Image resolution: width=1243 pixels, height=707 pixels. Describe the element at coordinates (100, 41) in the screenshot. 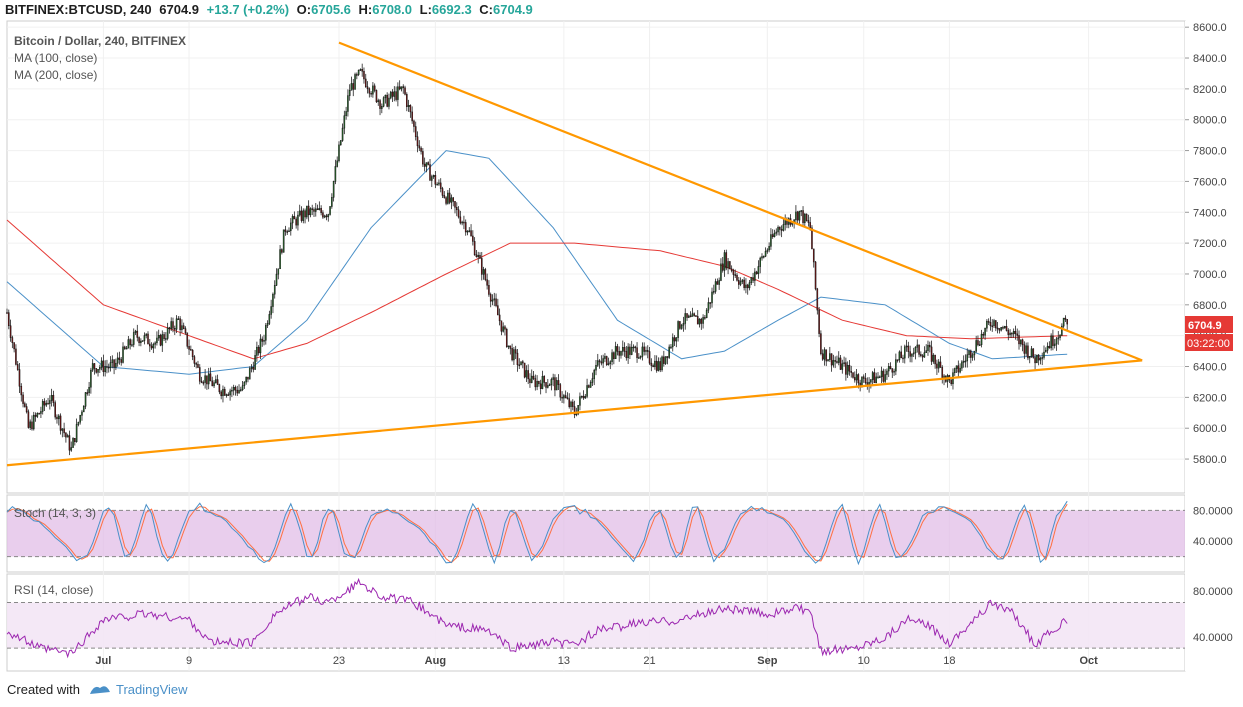

I see `chart-title: Bitcoin / Dollar, 240, BITFINEX` at that location.